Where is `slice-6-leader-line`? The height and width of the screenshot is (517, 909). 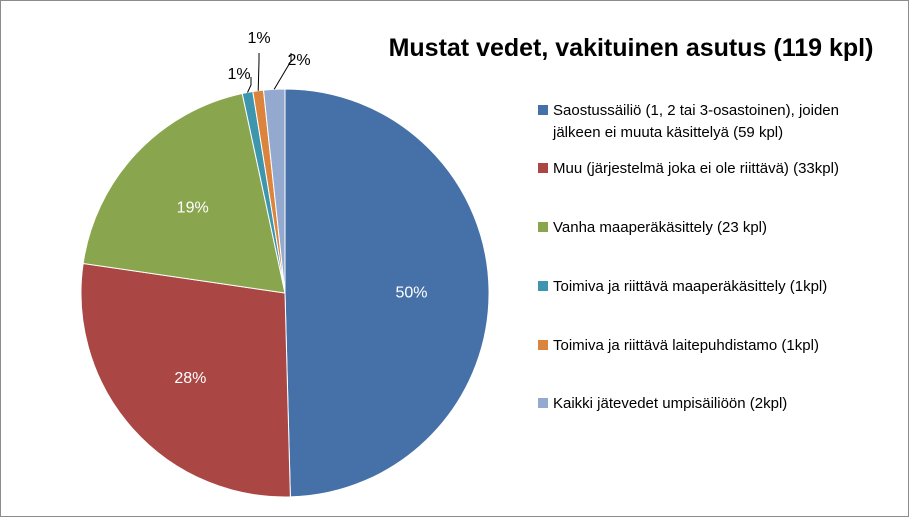
slice-6-leader-line is located at coordinates (282, 71).